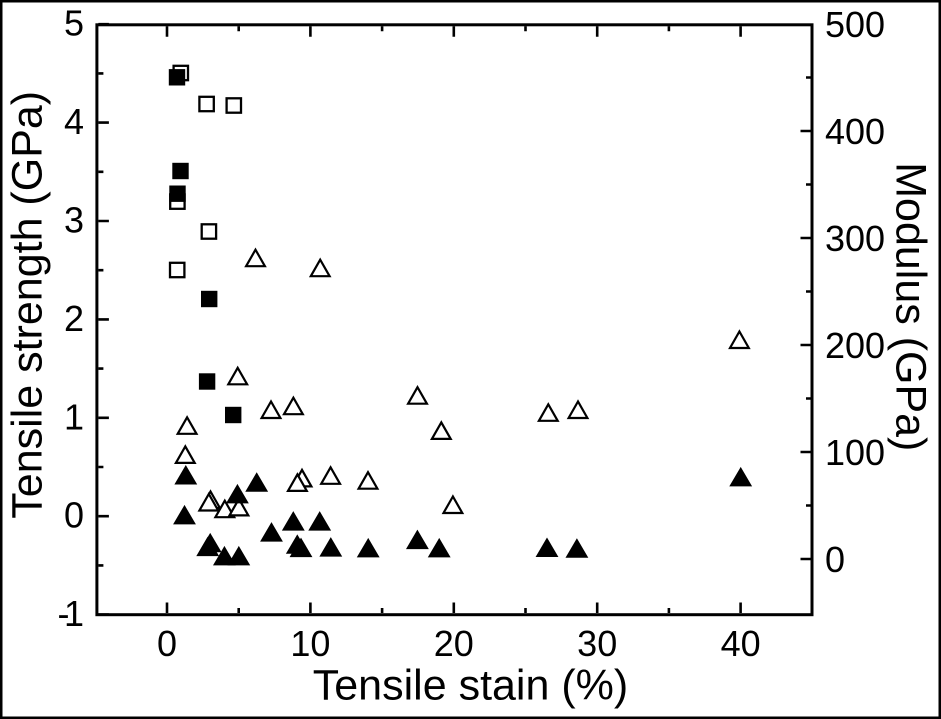 Image resolution: width=941 pixels, height=719 pixels. What do you see at coordinates (855, 238) in the screenshot?
I see `svg-text: 300` at bounding box center [855, 238].